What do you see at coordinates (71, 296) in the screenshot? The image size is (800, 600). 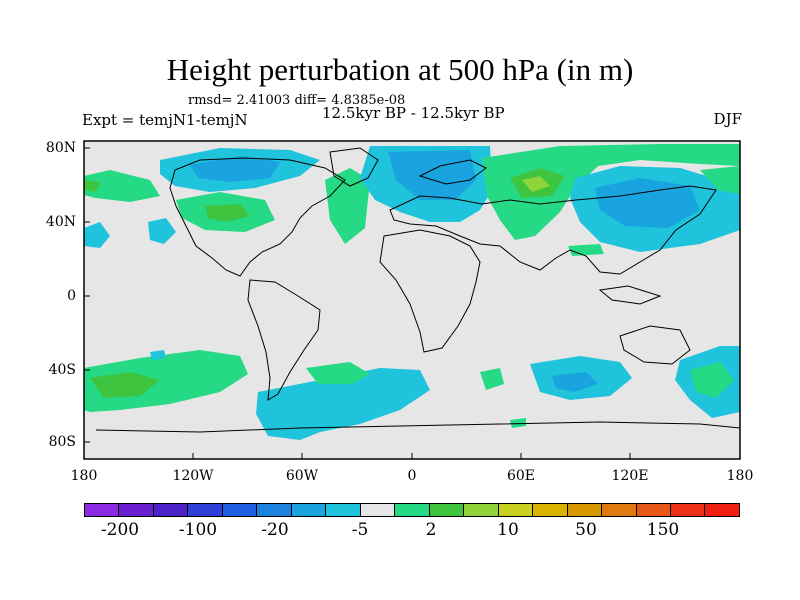 I see `lat-label-0: 0` at bounding box center [71, 296].